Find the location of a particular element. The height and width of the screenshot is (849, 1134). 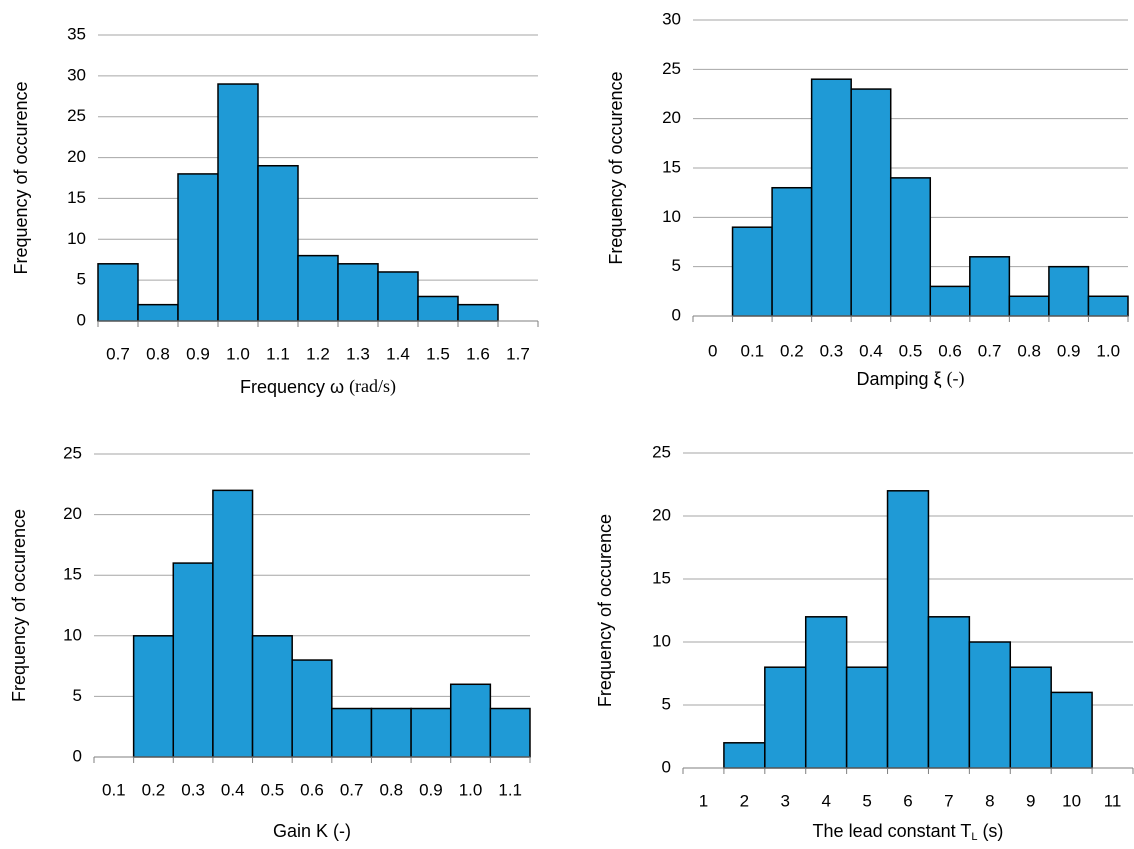

x-tick-label: 0.4 is located at coordinates (233, 789).